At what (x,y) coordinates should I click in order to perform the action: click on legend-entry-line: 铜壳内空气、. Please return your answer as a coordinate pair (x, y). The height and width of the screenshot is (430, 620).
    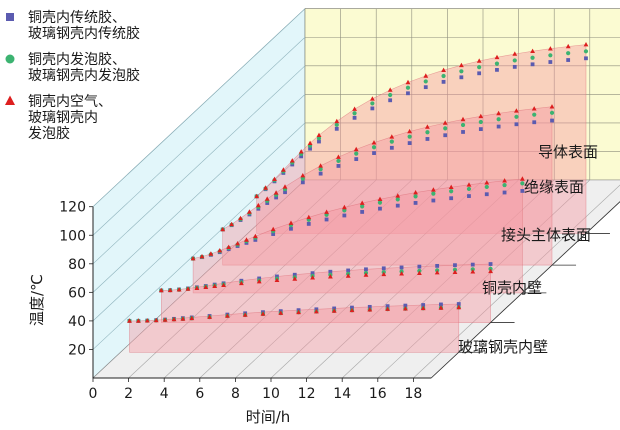
    Looking at the image, I should click on (70, 101).